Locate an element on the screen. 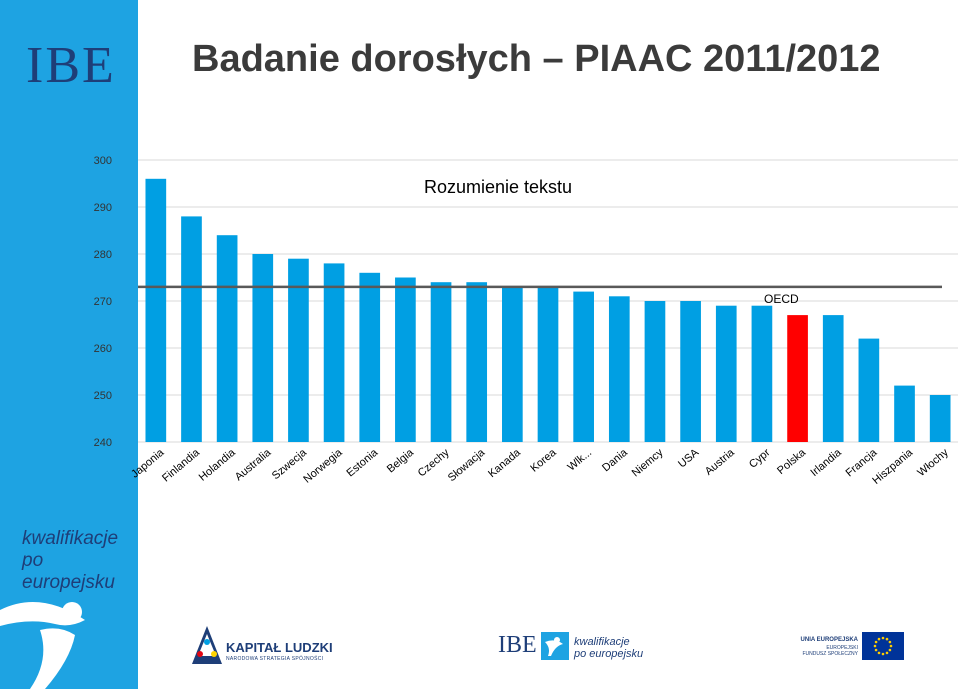  x-tick-label: Finlandia is located at coordinates (181, 465).